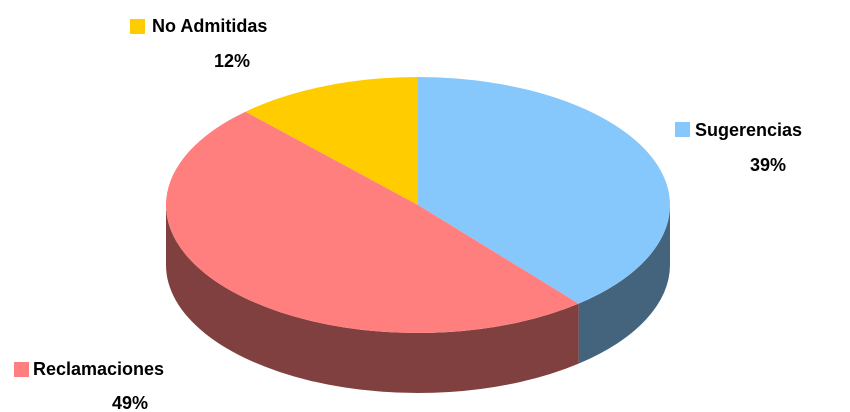 The width and height of the screenshot is (850, 412). What do you see at coordinates (331, 141) in the screenshot?
I see `pie-slice` at bounding box center [331, 141].